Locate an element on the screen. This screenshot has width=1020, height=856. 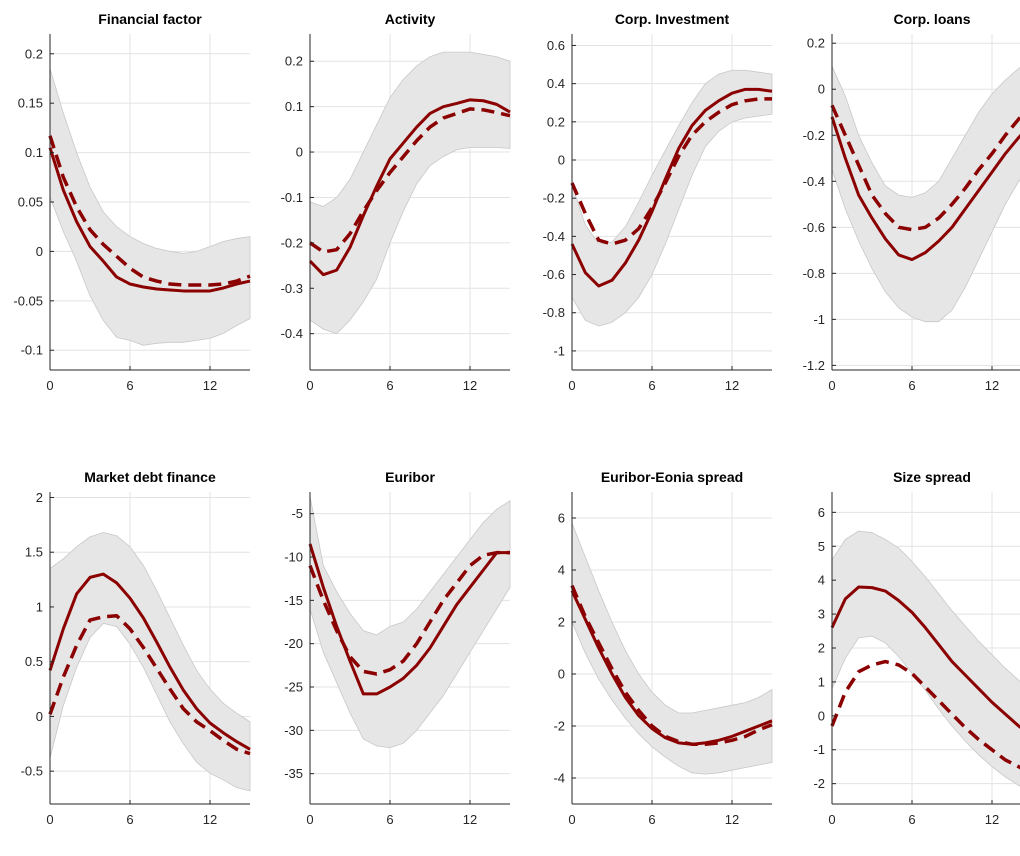
y-tick-label: -0.3 is located at coordinates (292, 288).